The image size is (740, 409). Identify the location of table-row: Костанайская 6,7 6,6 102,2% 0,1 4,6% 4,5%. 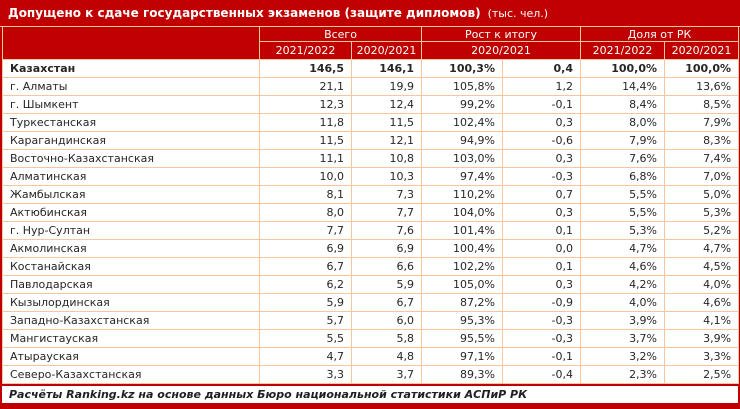
(371, 266).